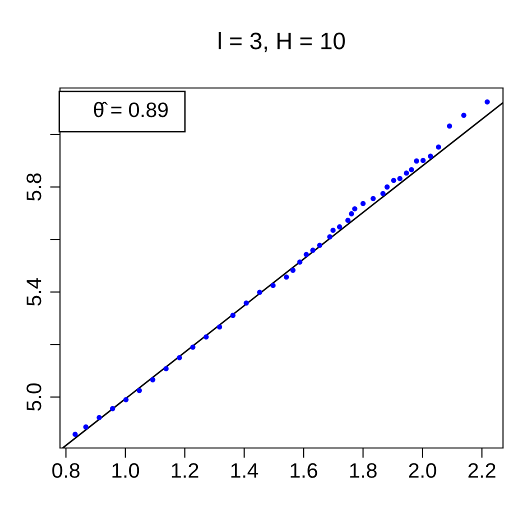 The image size is (509, 509). Describe the element at coordinates (281, 42) in the screenshot. I see `chart-title: l = 3, H = 10` at that location.